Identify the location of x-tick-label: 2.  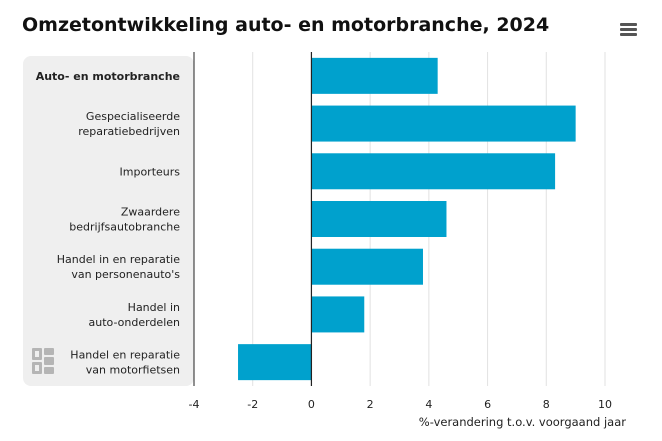
(370, 404).